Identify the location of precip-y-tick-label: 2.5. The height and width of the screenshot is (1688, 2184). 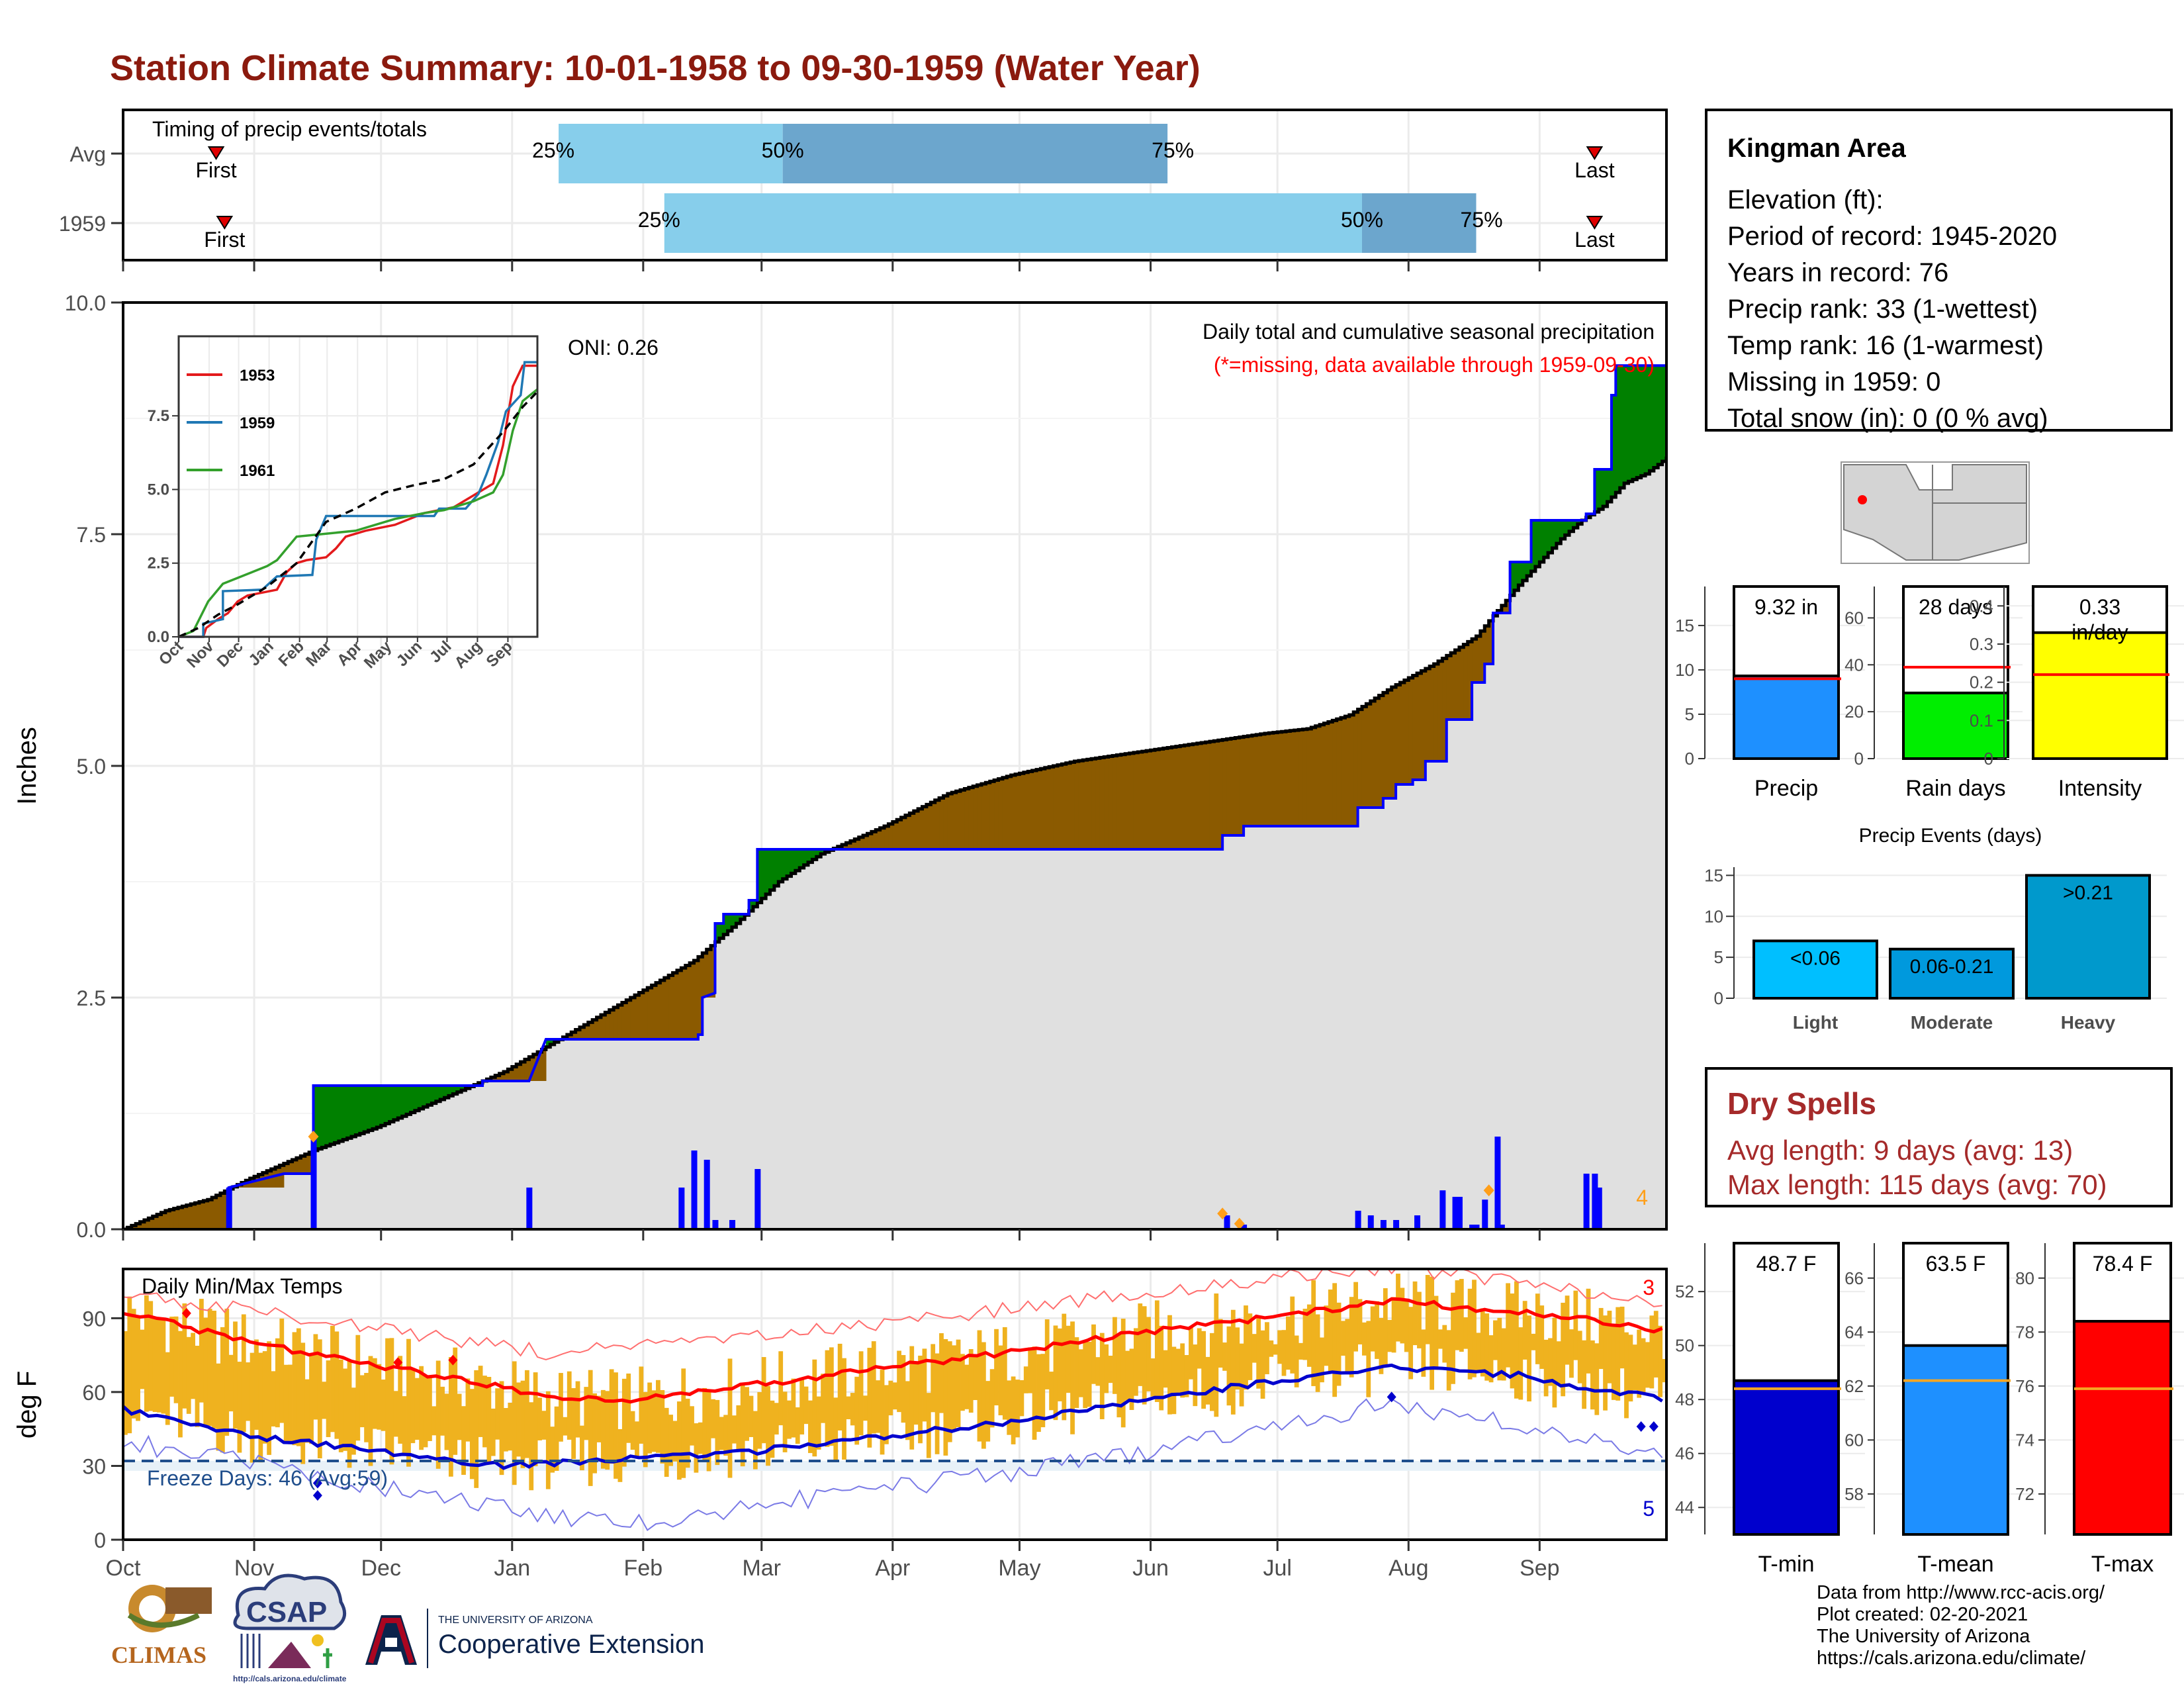
(92, 998).